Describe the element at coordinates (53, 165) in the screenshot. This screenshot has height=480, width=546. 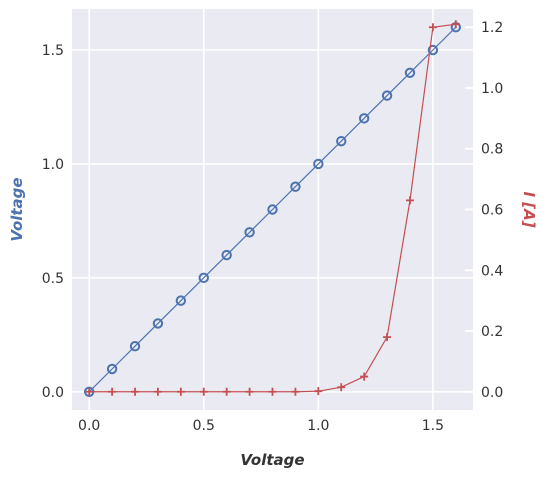
I see `y-tick-label-left: 1.0` at that location.